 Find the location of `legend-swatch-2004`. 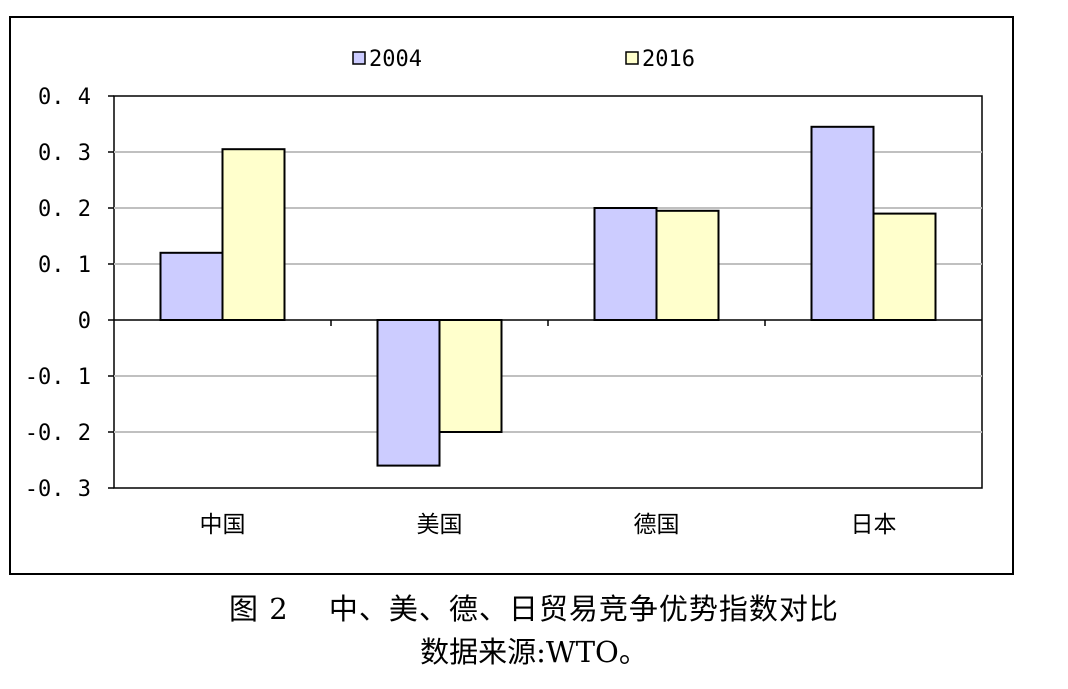

legend-swatch-2004 is located at coordinates (359, 58).